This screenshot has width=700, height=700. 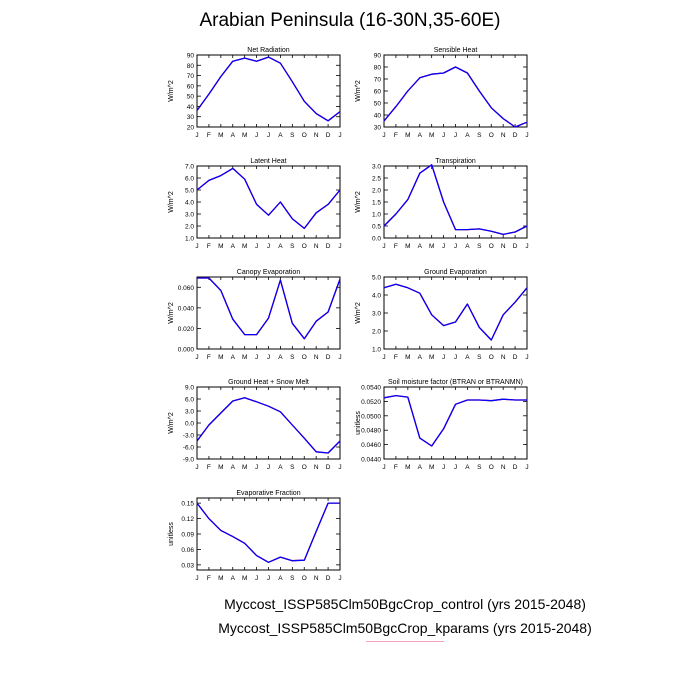 What do you see at coordinates (187, 535) in the screenshot?
I see `y-tick-label: 0.09` at bounding box center [187, 535].